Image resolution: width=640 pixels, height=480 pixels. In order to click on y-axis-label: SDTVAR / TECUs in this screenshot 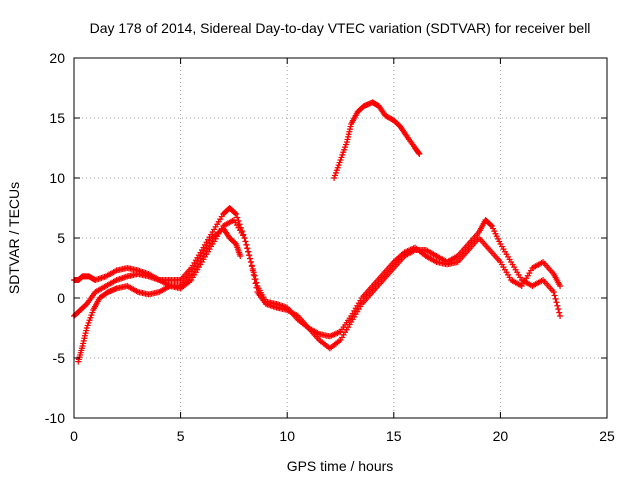, I will do `click(14, 238)`.